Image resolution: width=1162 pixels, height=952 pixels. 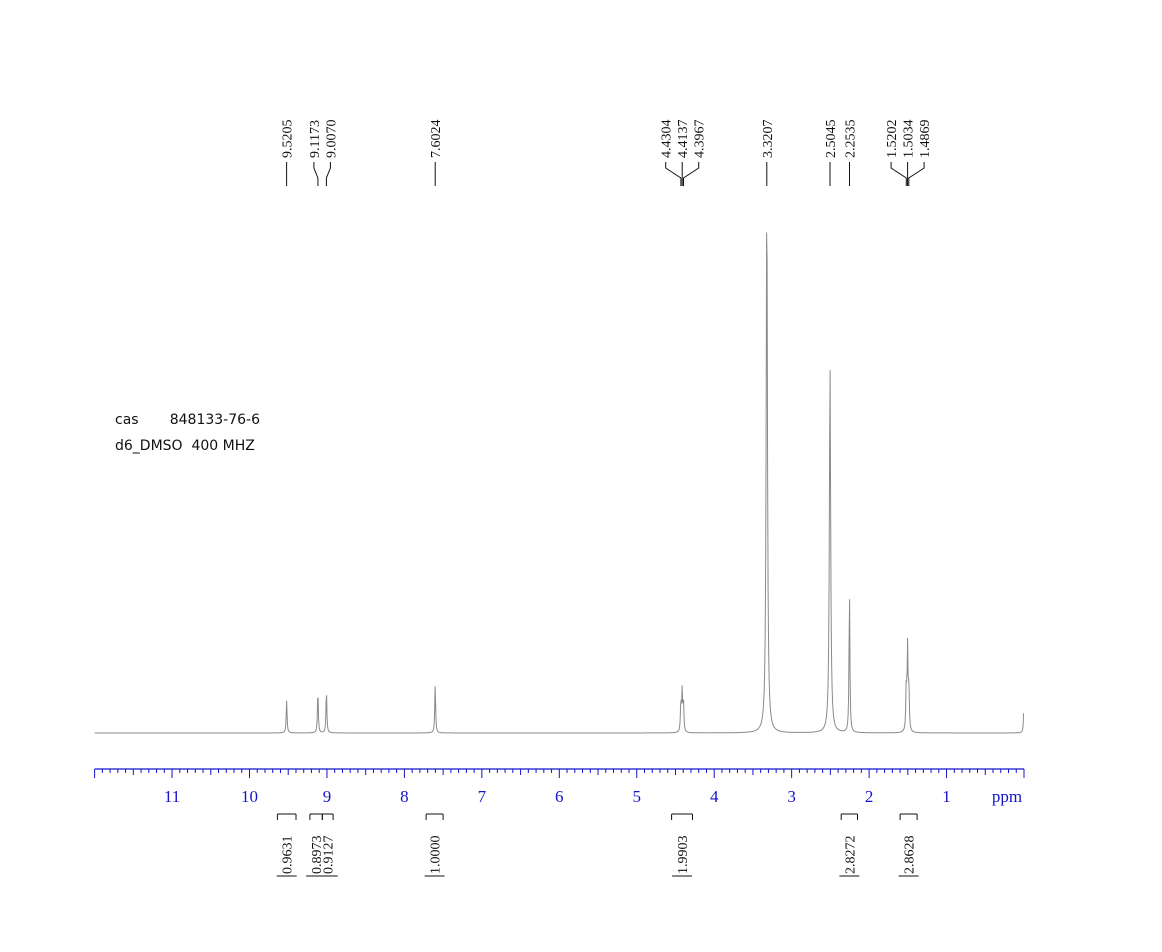 What do you see at coordinates (683, 139) in the screenshot?
I see `peak-label: 4.4137` at bounding box center [683, 139].